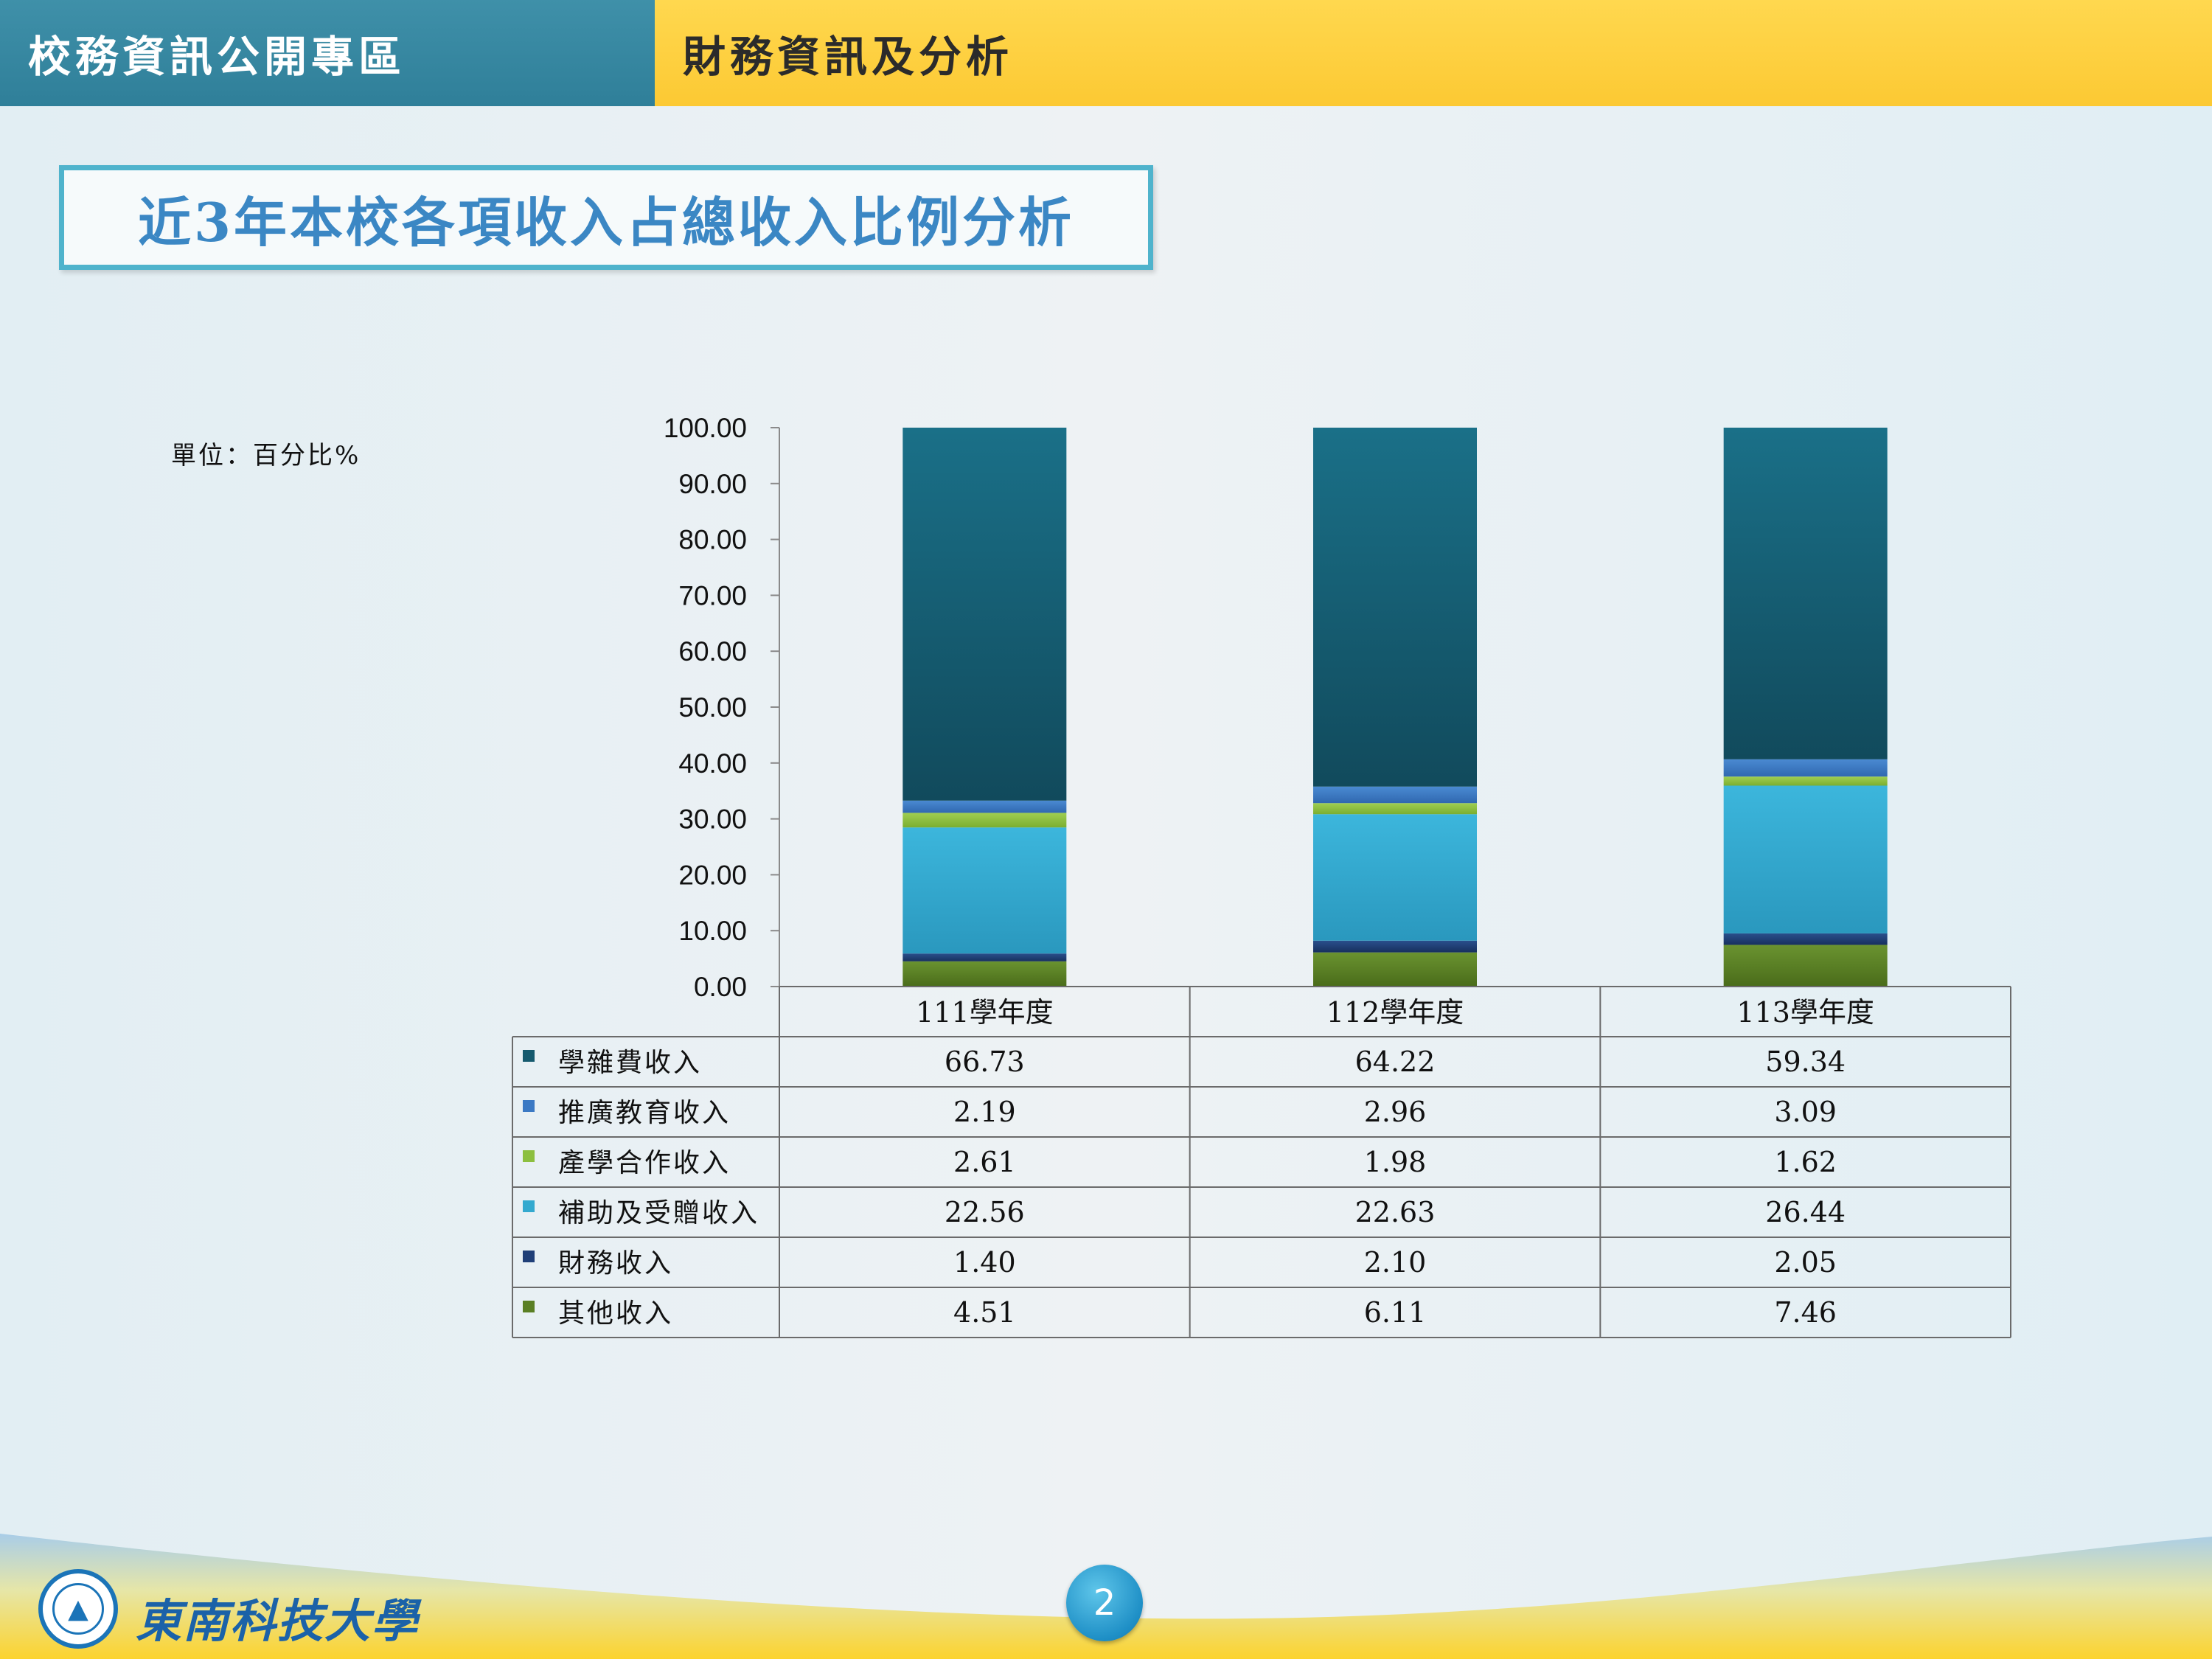 Image resolution: width=2212 pixels, height=1659 pixels. What do you see at coordinates (985, 1062) in the screenshot?
I see `data-table-value: 66.73` at bounding box center [985, 1062].